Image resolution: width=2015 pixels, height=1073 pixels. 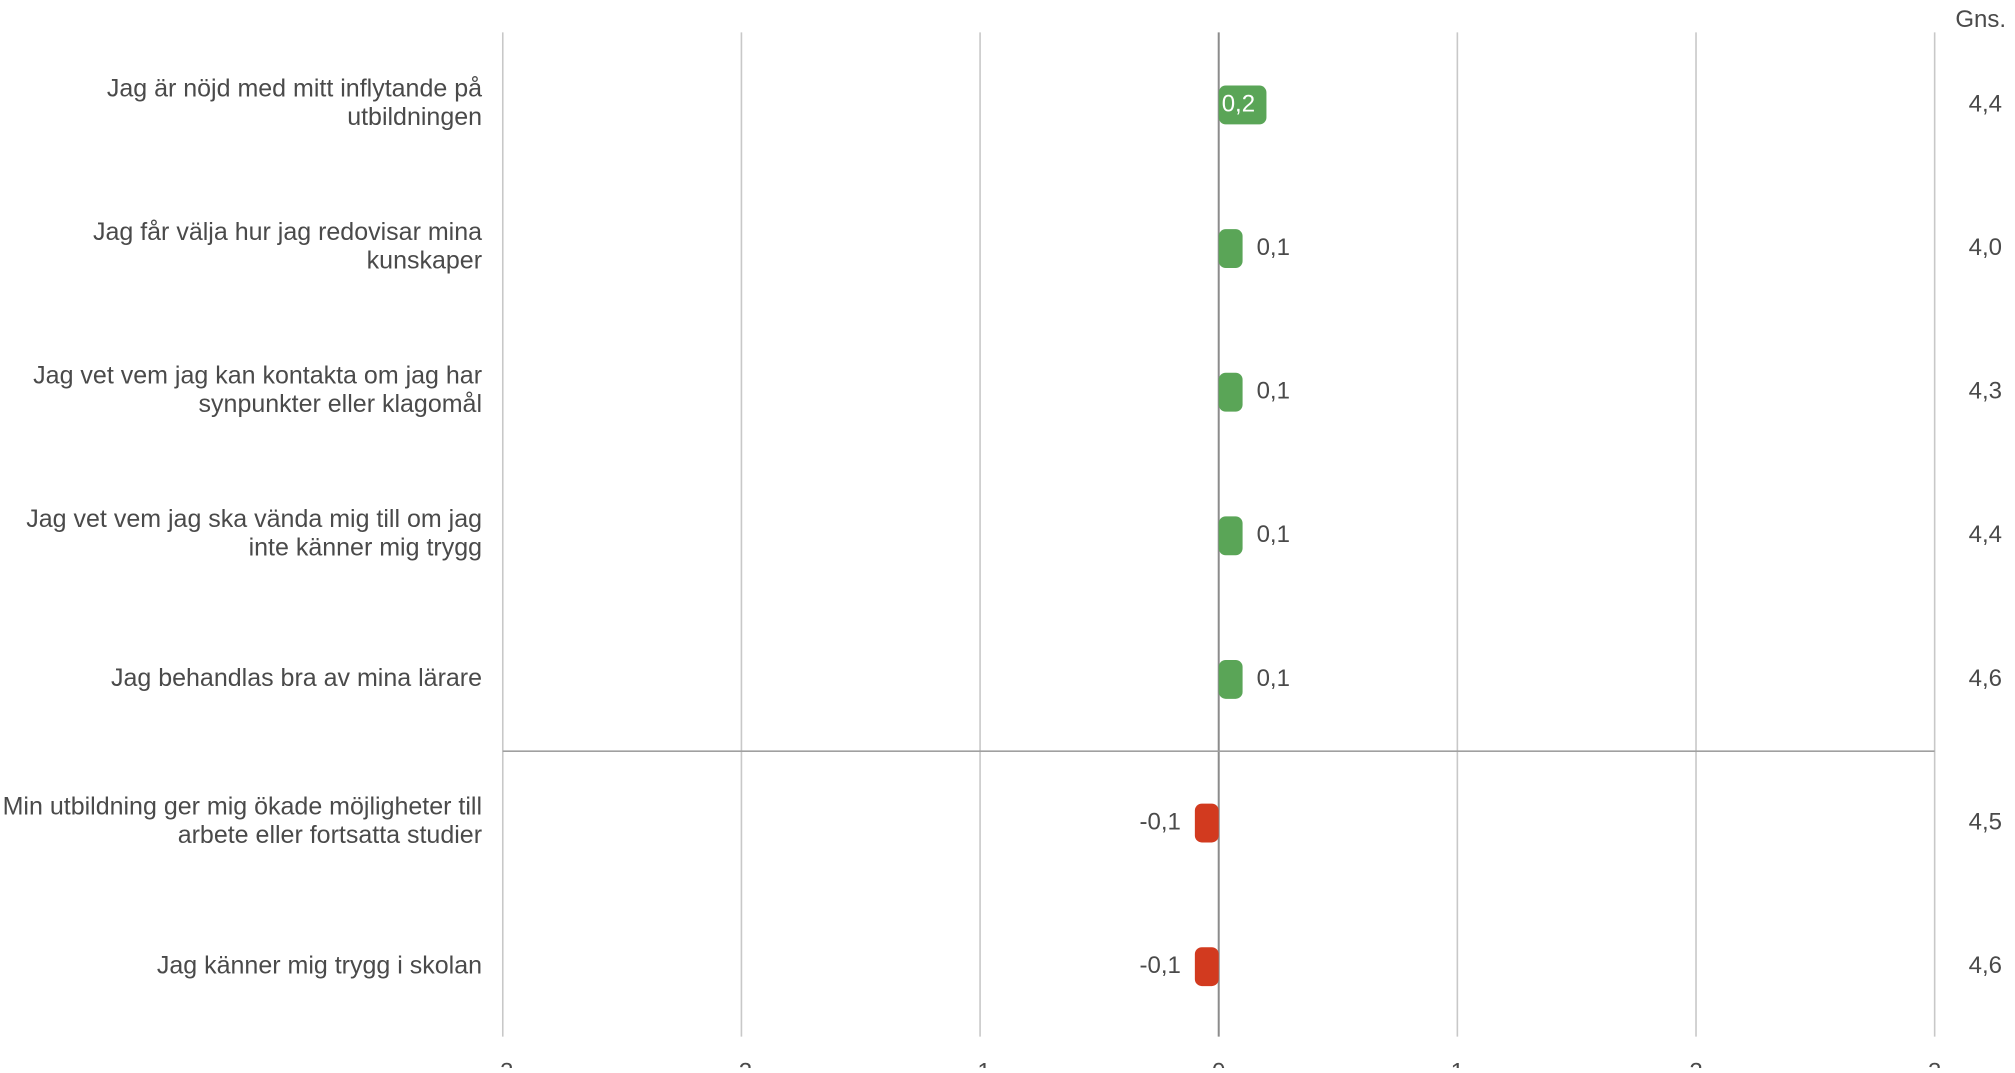 What do you see at coordinates (365, 548) in the screenshot?
I see `category-label-3-line-1: inte känner mig trygg` at bounding box center [365, 548].